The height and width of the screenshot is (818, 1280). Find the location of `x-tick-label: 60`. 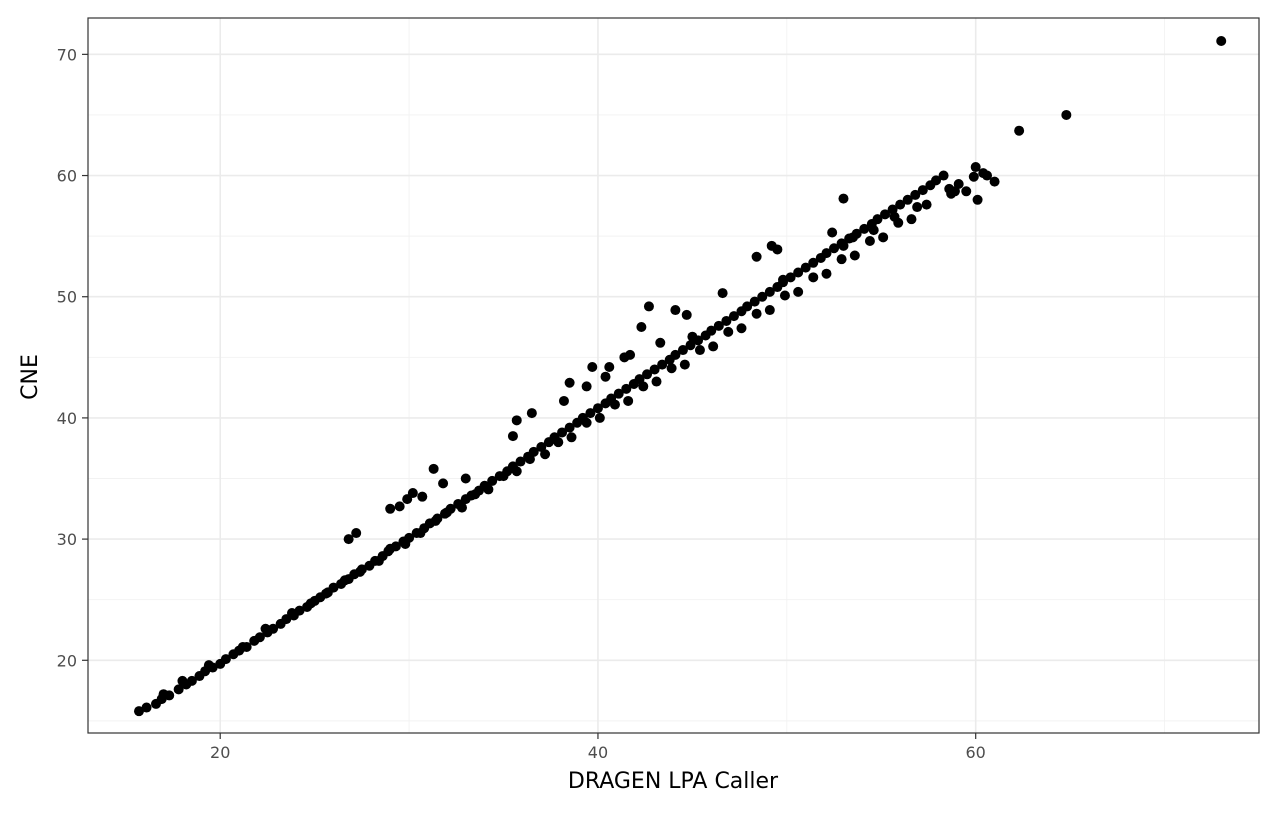

x-tick-label: 60 is located at coordinates (976, 752).